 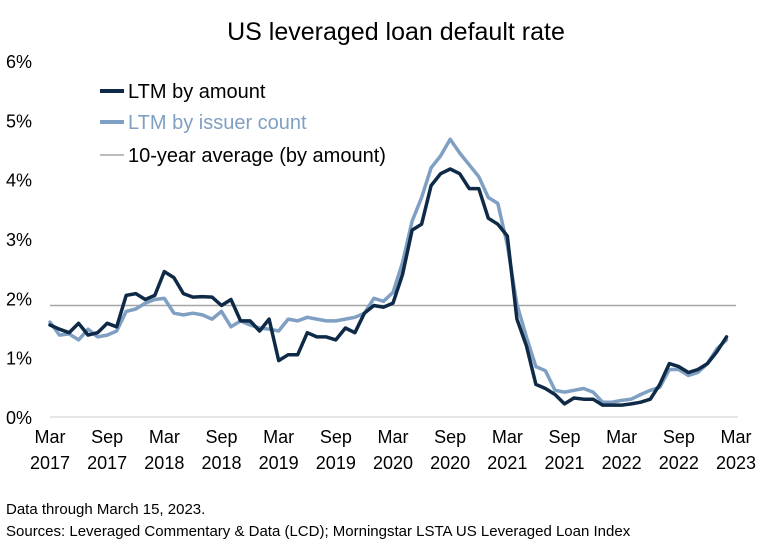 I want to click on legend-label-ten-year-average: 10-year average (by amount), so click(x=257, y=156).